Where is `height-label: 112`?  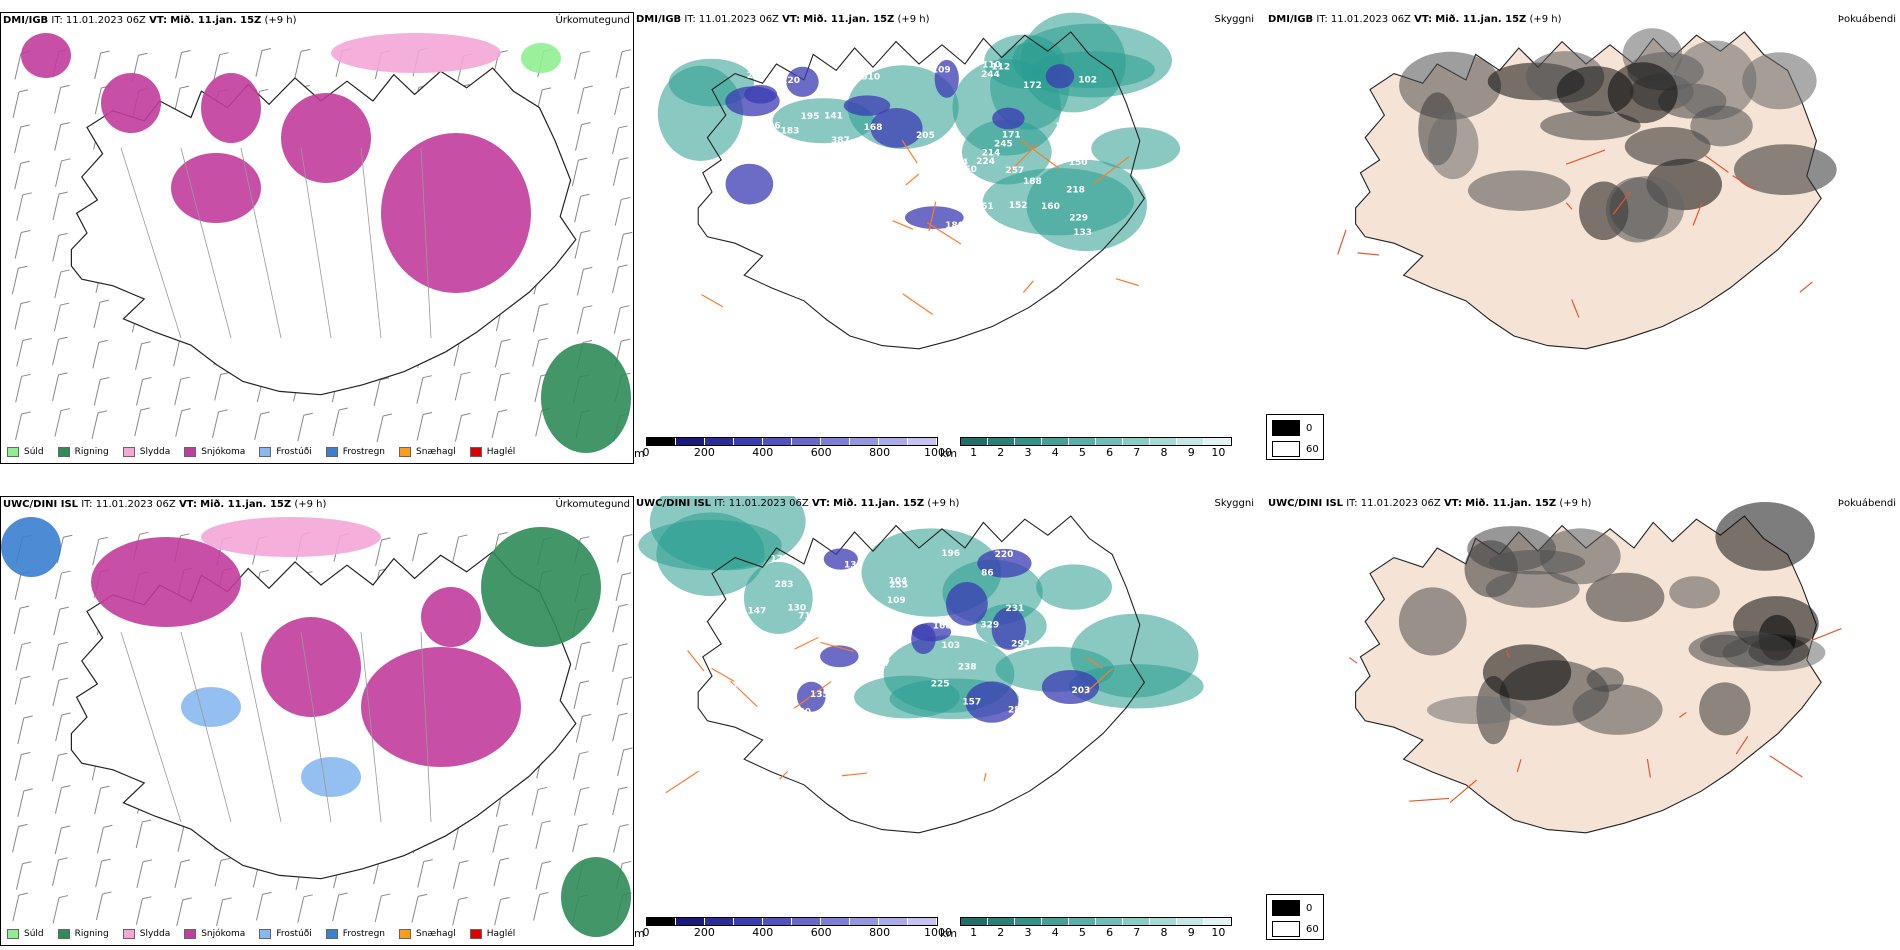 height-label: 112 is located at coordinates (1000, 68).